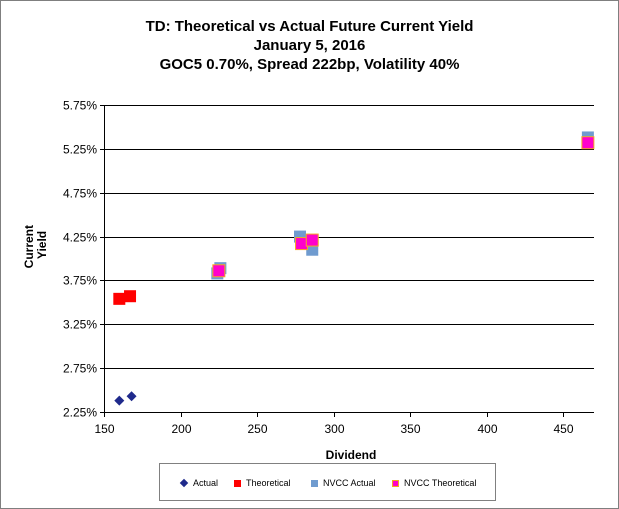 The height and width of the screenshot is (509, 619). I want to click on y-tick-label: 2.25%, so click(80, 413).